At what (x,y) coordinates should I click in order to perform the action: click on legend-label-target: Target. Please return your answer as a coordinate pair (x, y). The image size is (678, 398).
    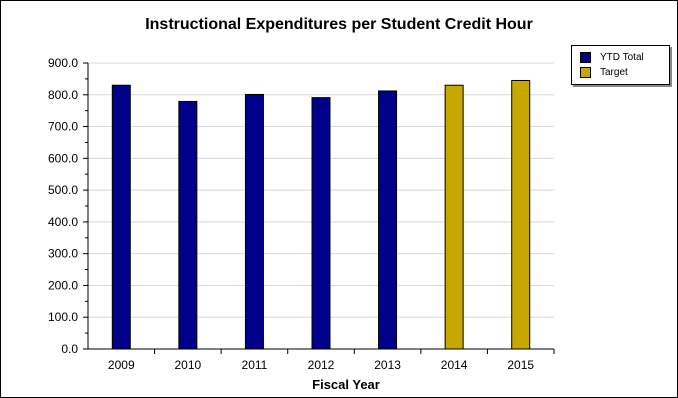
    Looking at the image, I should click on (614, 72).